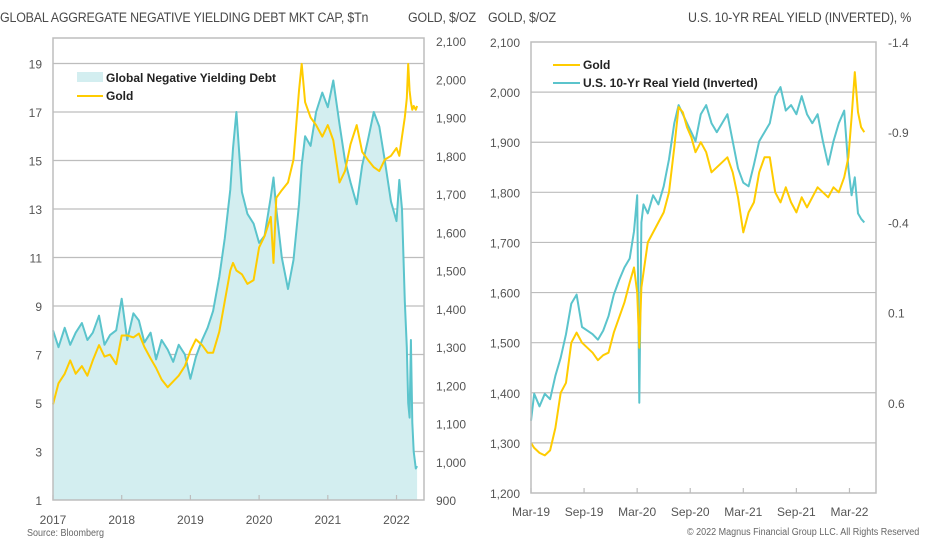  Describe the element at coordinates (36, 259) in the screenshot. I see `y-tick-label: 11` at that location.